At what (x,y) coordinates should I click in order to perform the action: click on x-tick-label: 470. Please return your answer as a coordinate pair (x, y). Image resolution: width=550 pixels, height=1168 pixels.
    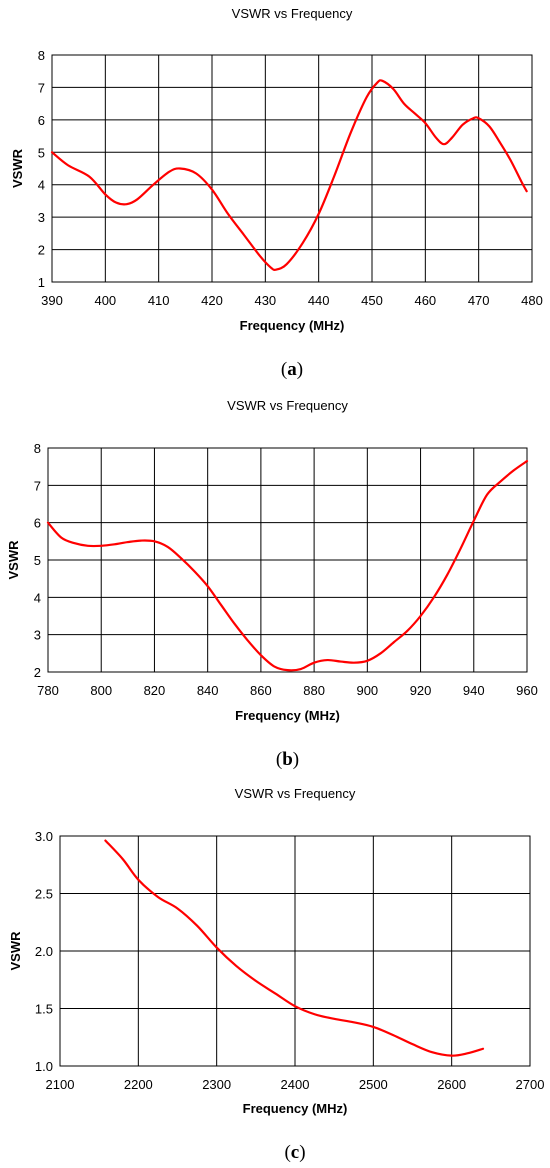
    Looking at the image, I should click on (479, 300).